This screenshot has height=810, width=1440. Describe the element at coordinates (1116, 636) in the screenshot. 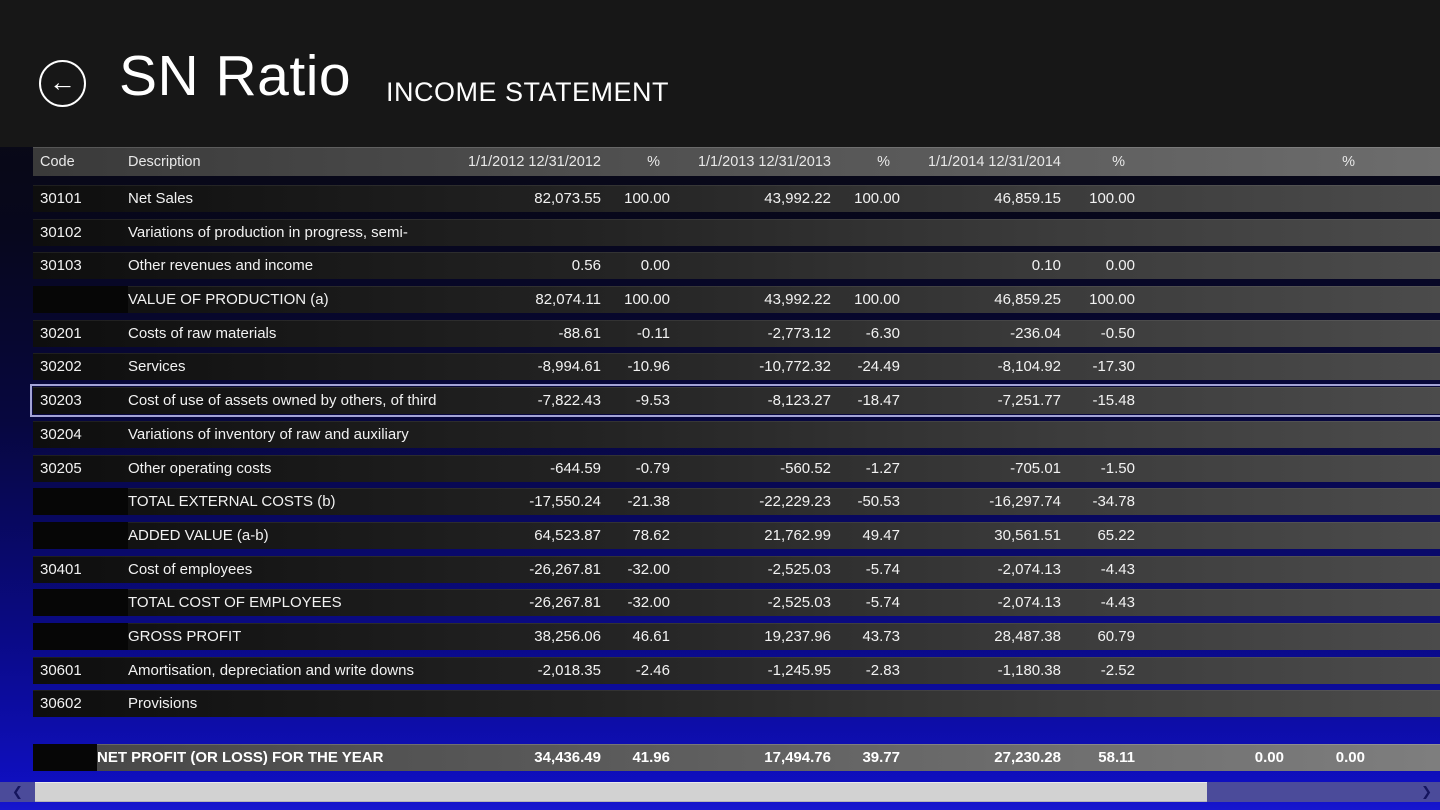

I see `row-pct-2014: 60.79` at that location.